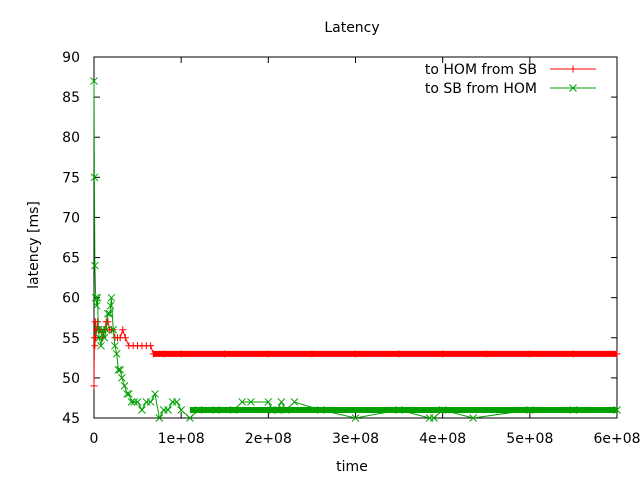  What do you see at coordinates (71, 419) in the screenshot?
I see `y-tick-label: 45` at bounding box center [71, 419].